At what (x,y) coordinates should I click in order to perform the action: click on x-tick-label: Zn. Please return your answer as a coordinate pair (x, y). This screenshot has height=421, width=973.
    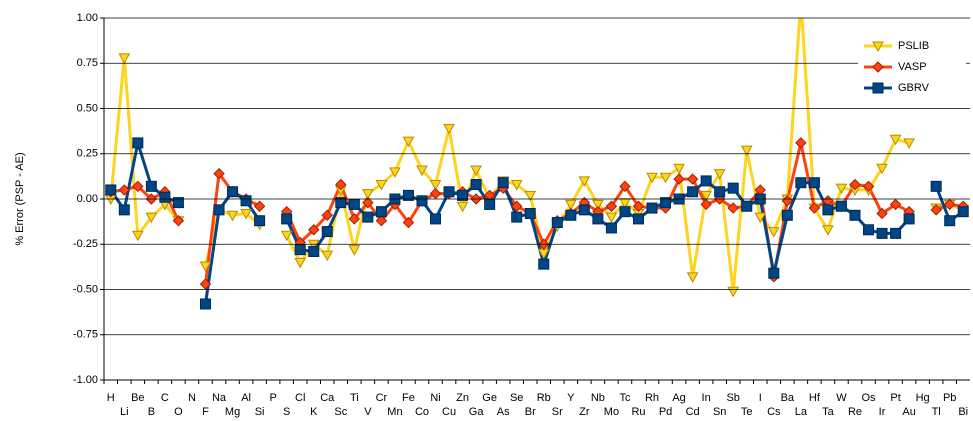
    Looking at the image, I should click on (462, 398).